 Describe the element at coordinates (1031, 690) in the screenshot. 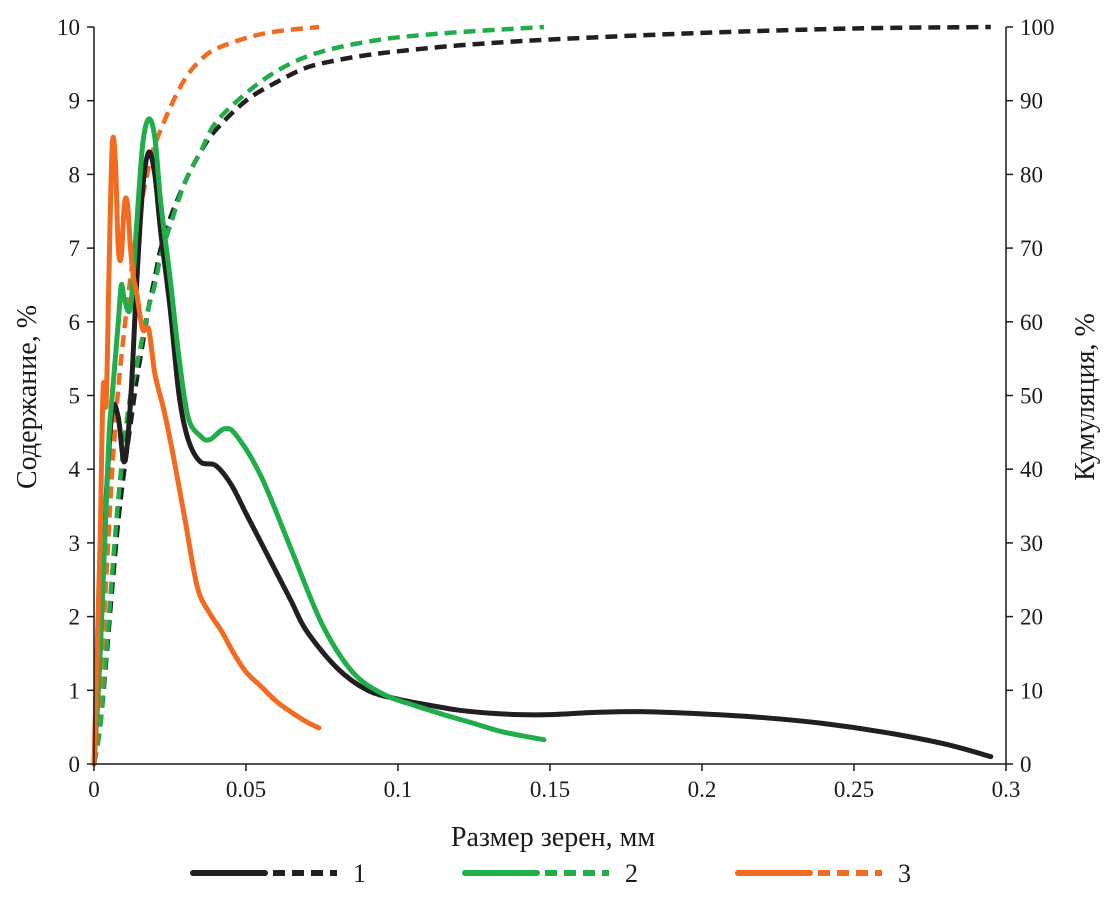

I see `y2-tick-label: 10` at that location.